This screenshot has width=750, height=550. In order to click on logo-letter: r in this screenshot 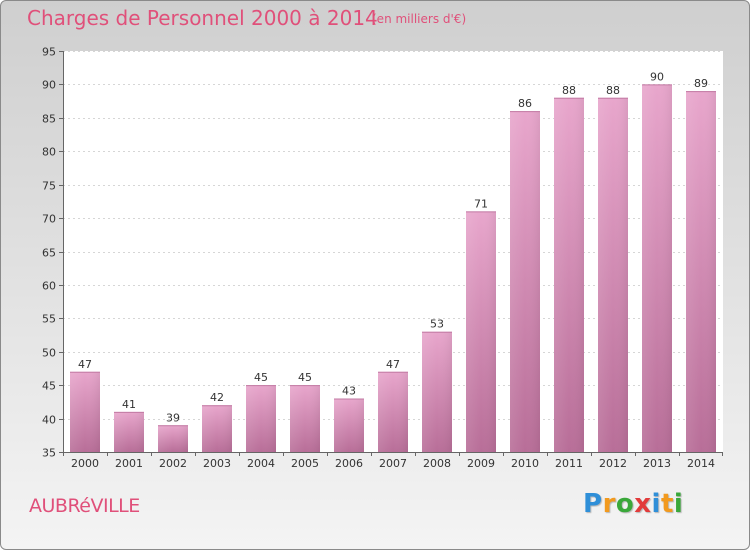, I will do `click(609, 504)`.